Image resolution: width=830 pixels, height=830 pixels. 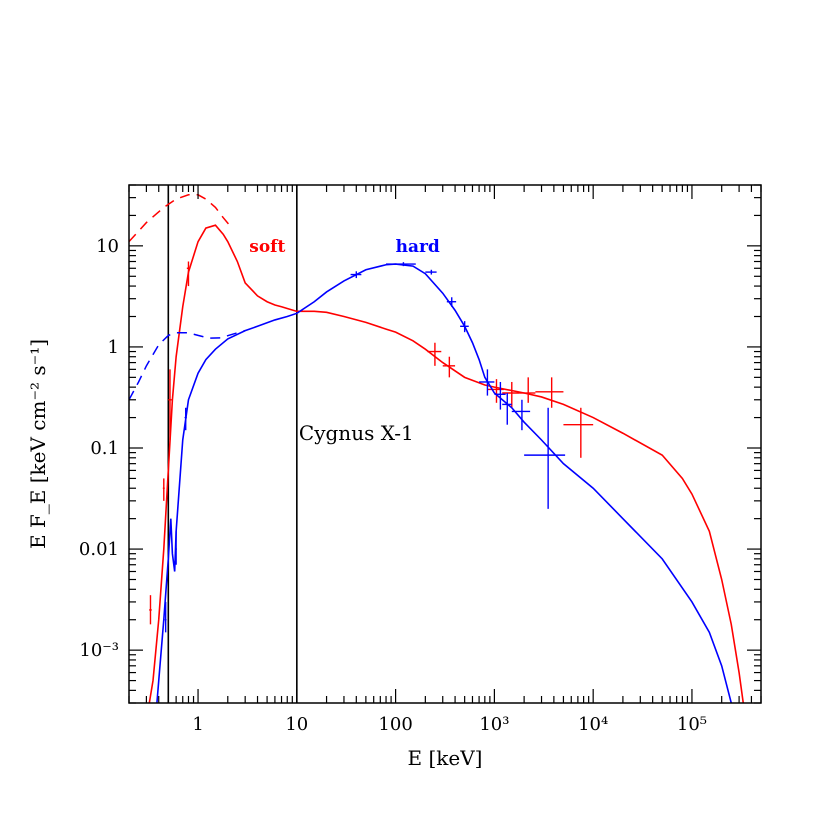 What do you see at coordinates (181, 218) in the screenshot?
I see `soft-dashed-model` at bounding box center [181, 218].